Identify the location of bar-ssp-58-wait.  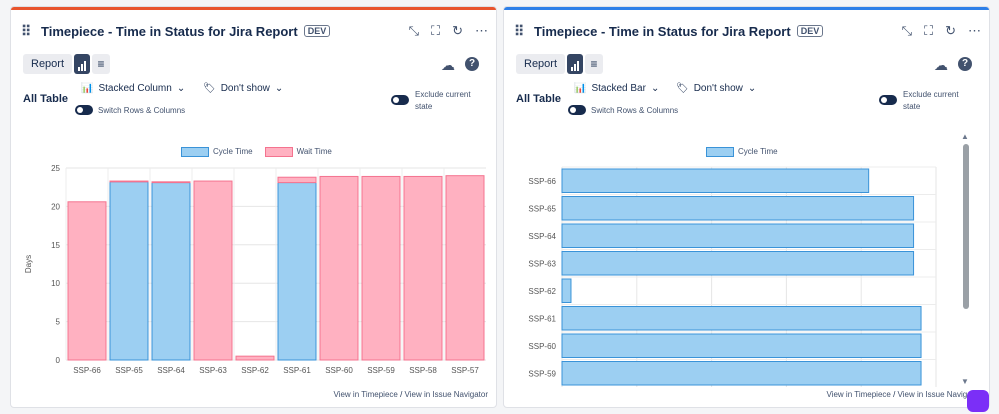
(423, 268).